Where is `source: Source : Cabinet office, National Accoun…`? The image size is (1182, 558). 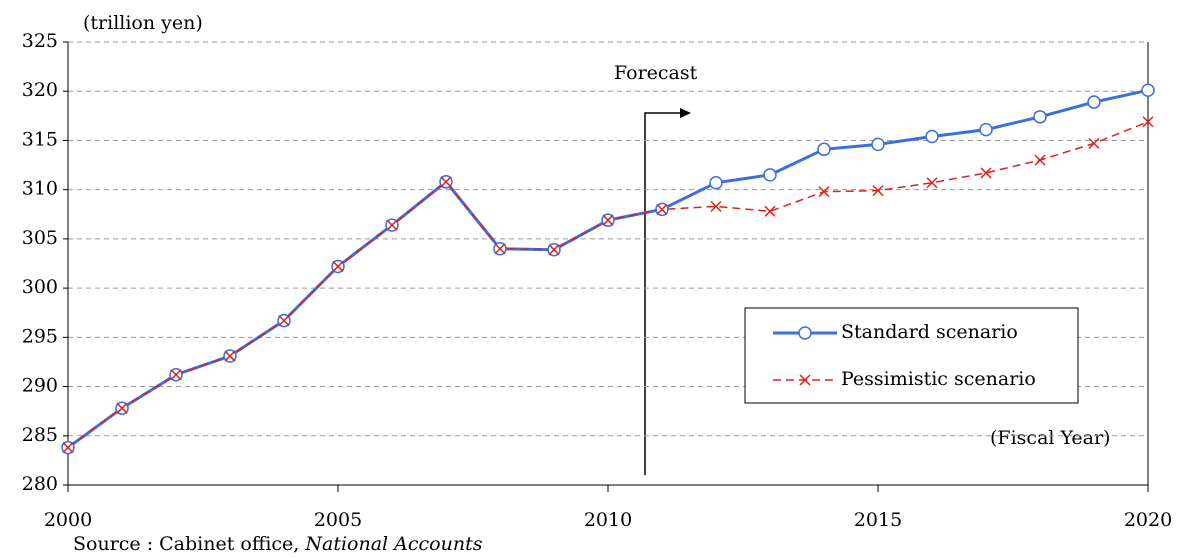
source: Source : Cabinet office, National Accoun… is located at coordinates (278, 544).